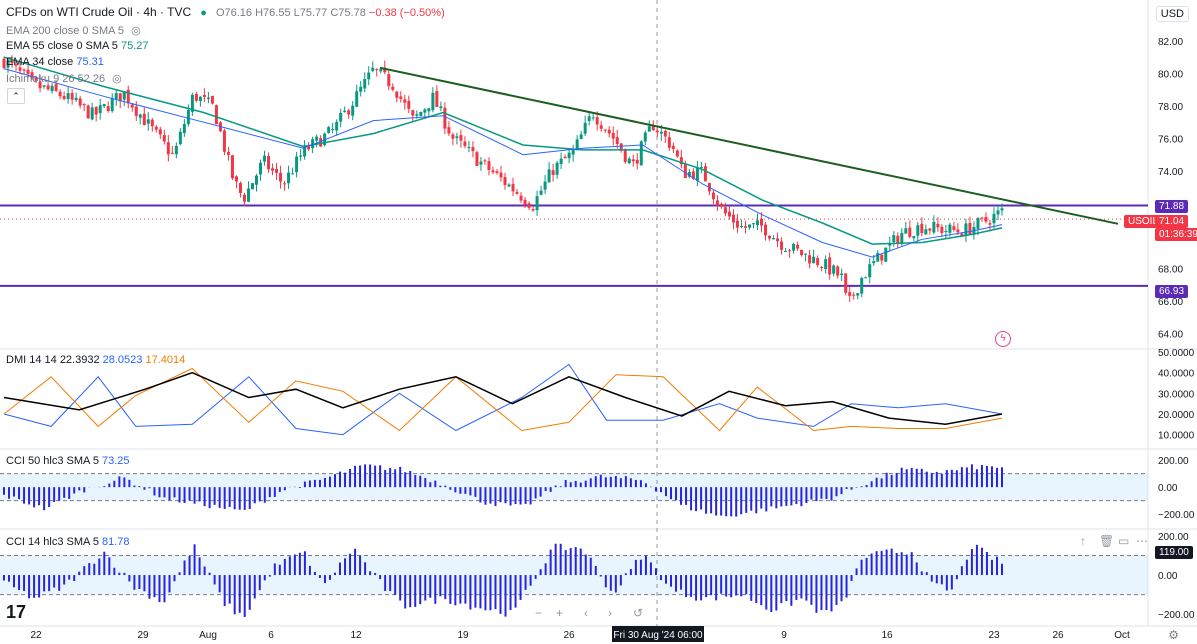 The image size is (1197, 644). Describe the element at coordinates (1124, 541) in the screenshot. I see `maximize-pane-icon: ▭` at that location.